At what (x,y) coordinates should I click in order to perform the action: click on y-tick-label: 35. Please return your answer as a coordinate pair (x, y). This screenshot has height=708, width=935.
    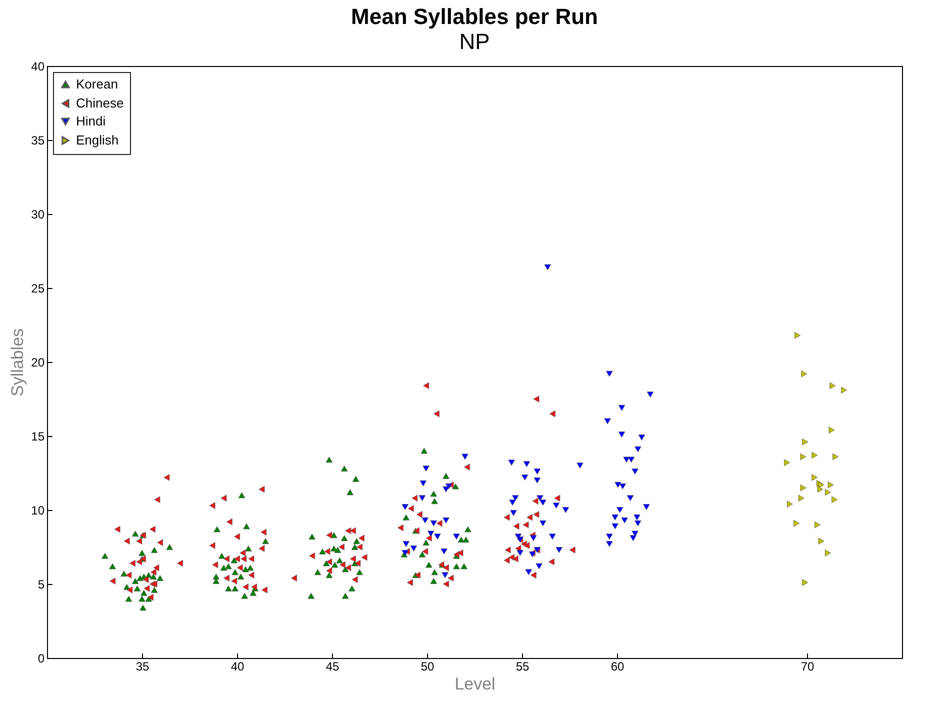
    Looking at the image, I should click on (38, 141).